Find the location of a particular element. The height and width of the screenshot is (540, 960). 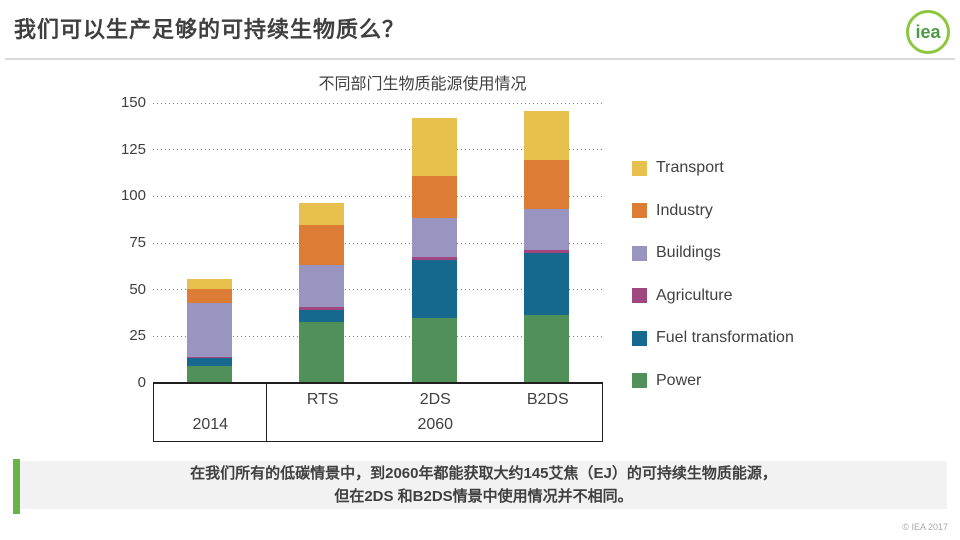

iea-logo-icon: iea is located at coordinates (928, 32).